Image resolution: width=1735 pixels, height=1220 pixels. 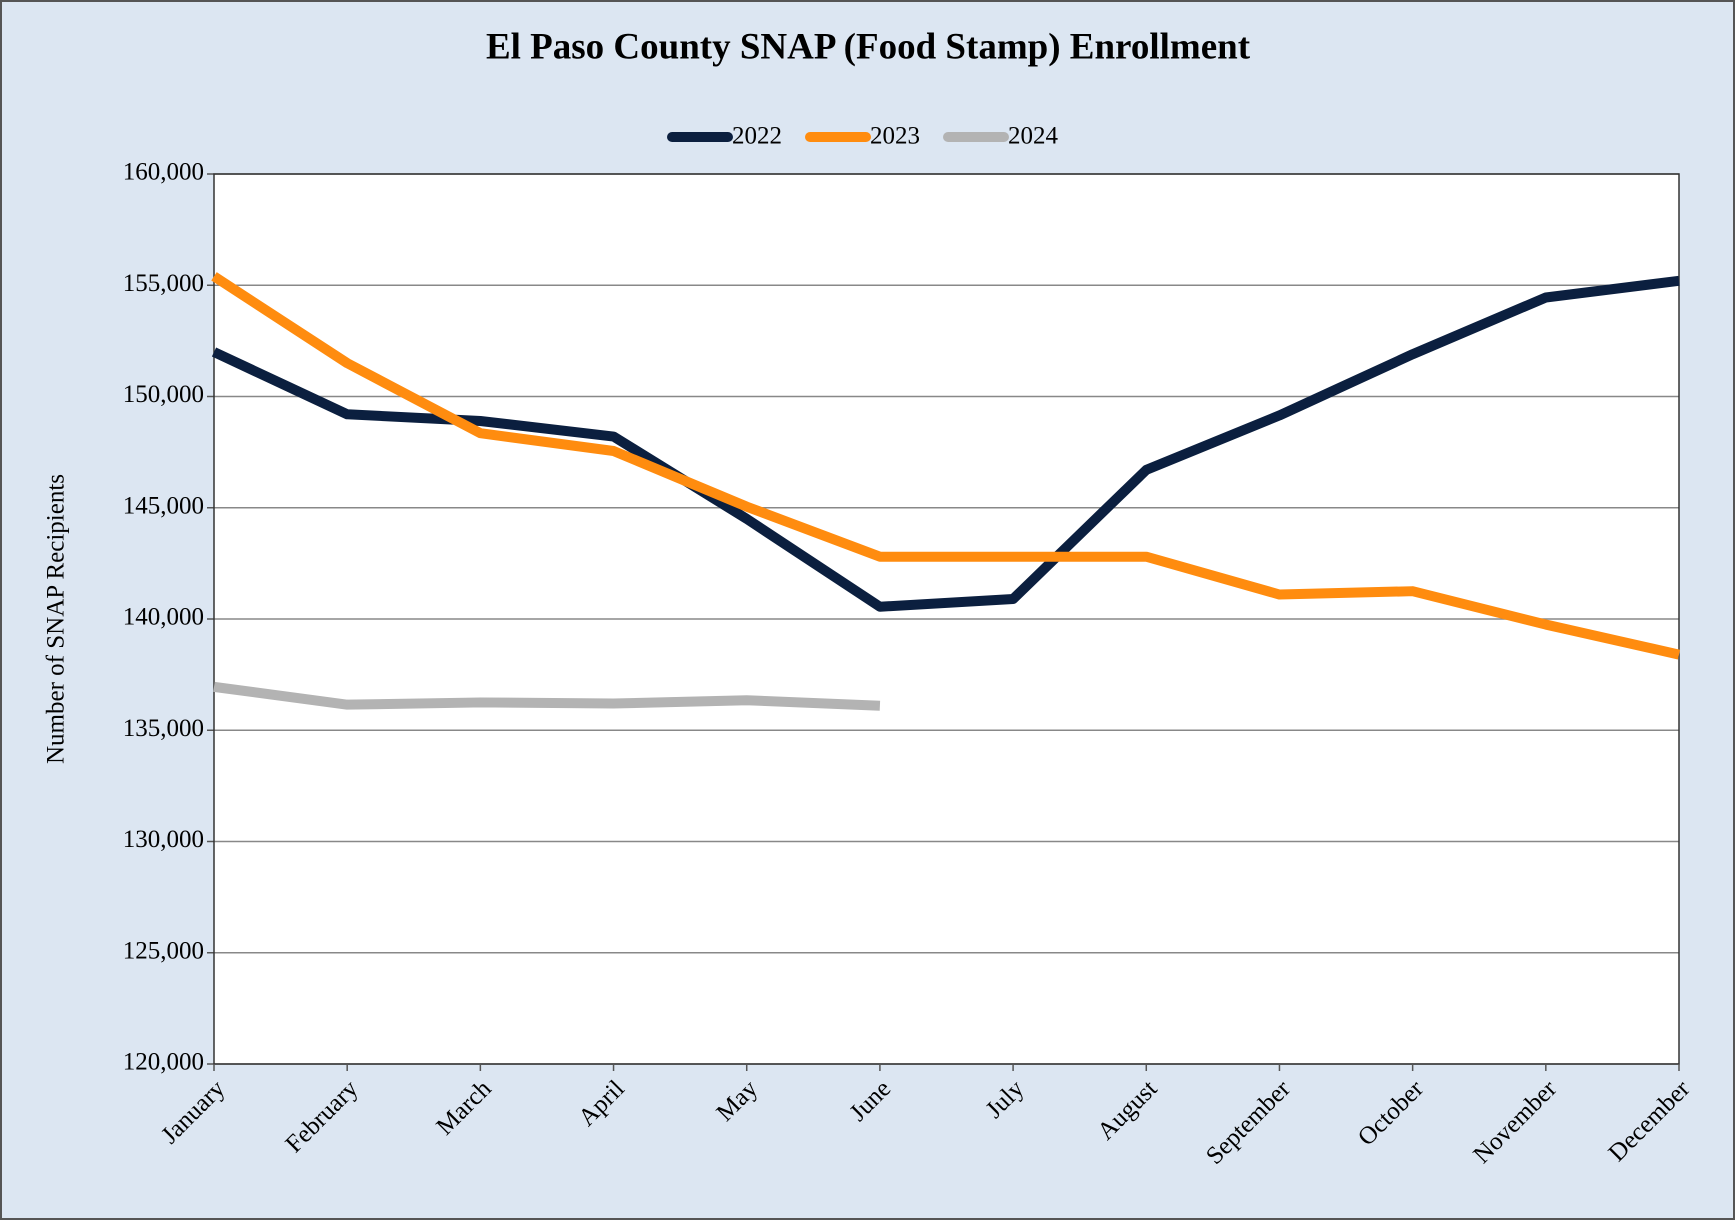 What do you see at coordinates (163, 1062) in the screenshot?
I see `y-tick-label: 120,000` at bounding box center [163, 1062].